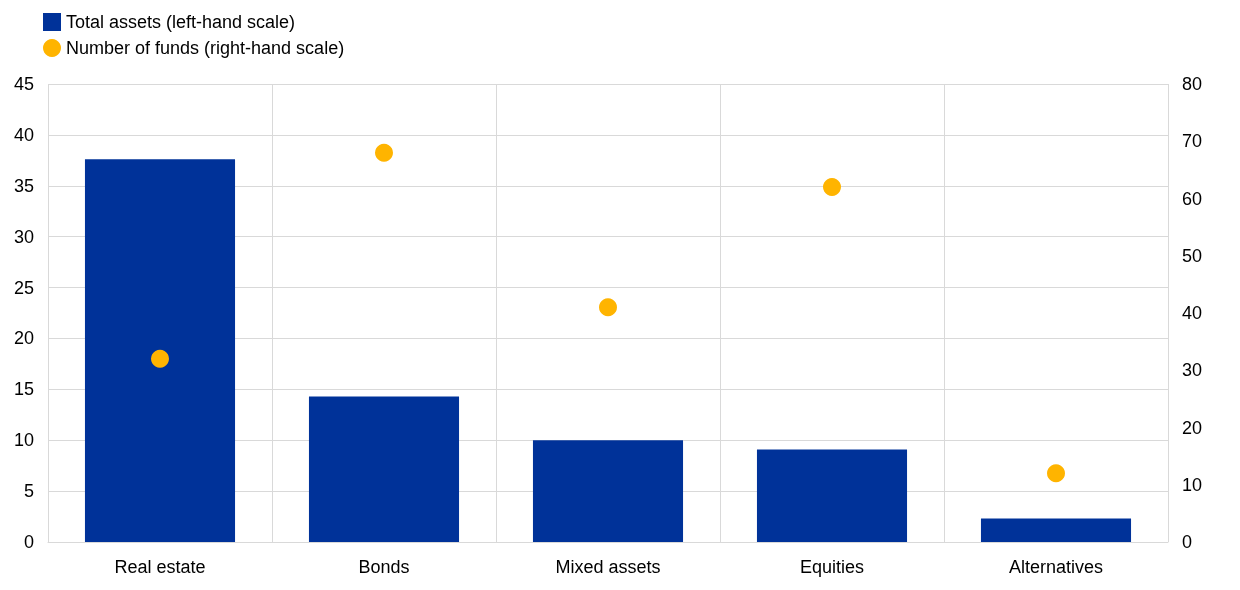  What do you see at coordinates (1056, 567) in the screenshot?
I see `x-tick-label: Alternatives` at bounding box center [1056, 567].